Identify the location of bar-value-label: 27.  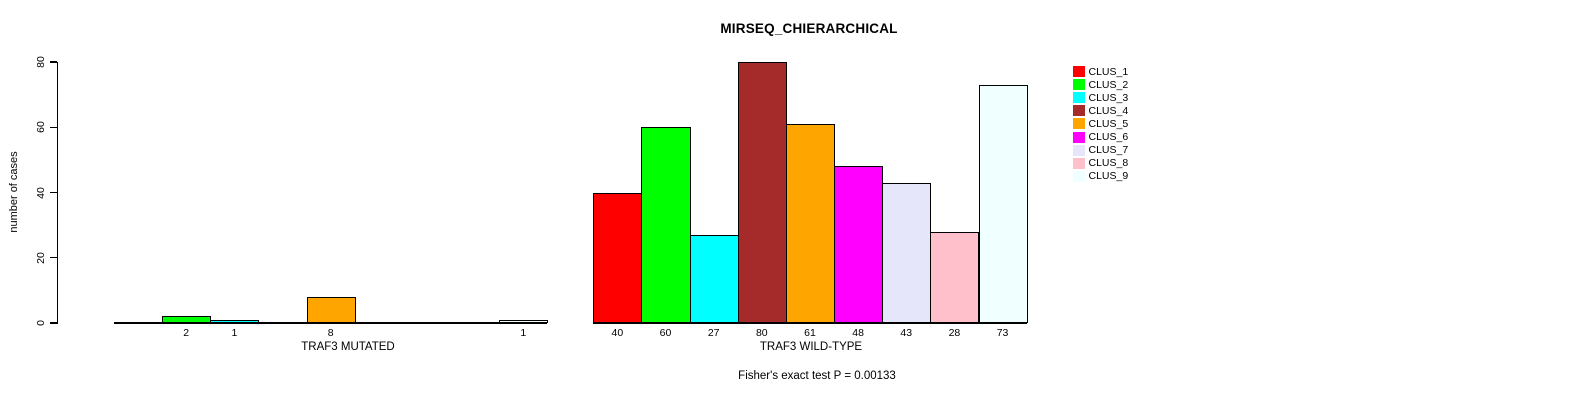
(713, 333).